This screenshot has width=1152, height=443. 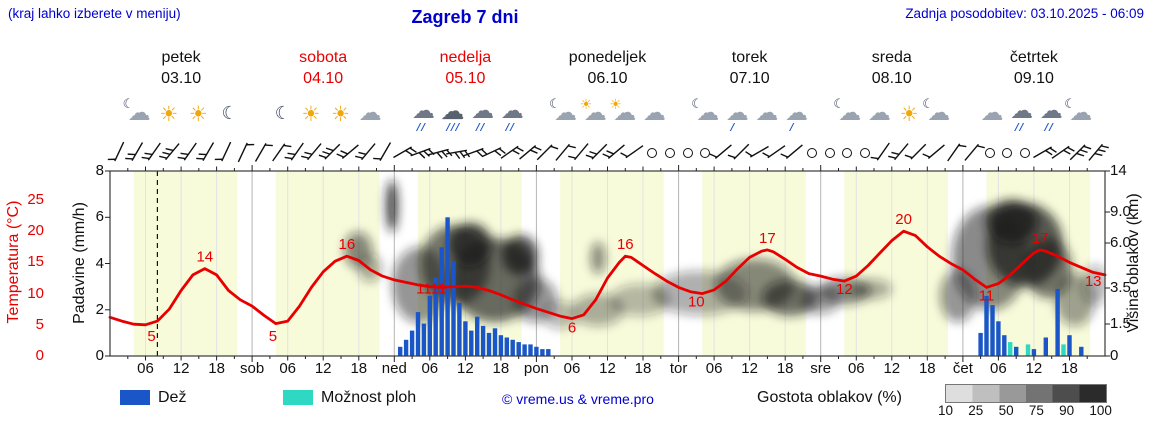 I want to click on svg-text: 20, so click(x=903, y=219).